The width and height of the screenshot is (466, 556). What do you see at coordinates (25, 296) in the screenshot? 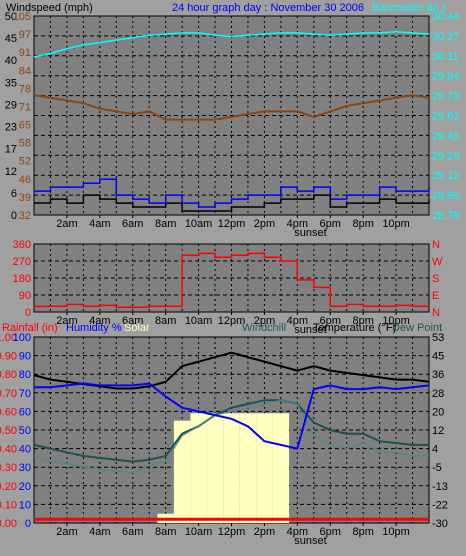
I see `direction-left-ytick-label: 90` at bounding box center [25, 296].